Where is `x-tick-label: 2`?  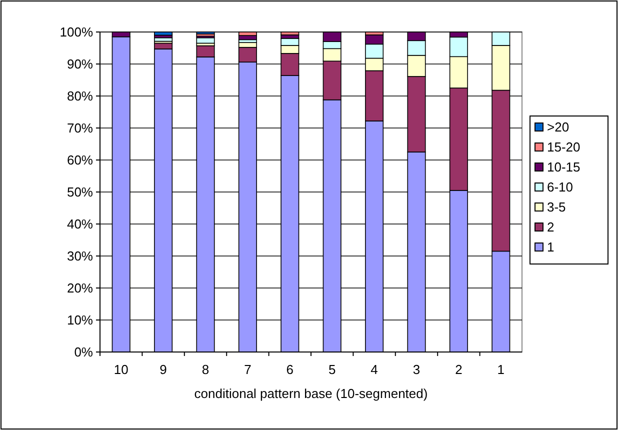
x-tick-label: 2 is located at coordinates (458, 369).